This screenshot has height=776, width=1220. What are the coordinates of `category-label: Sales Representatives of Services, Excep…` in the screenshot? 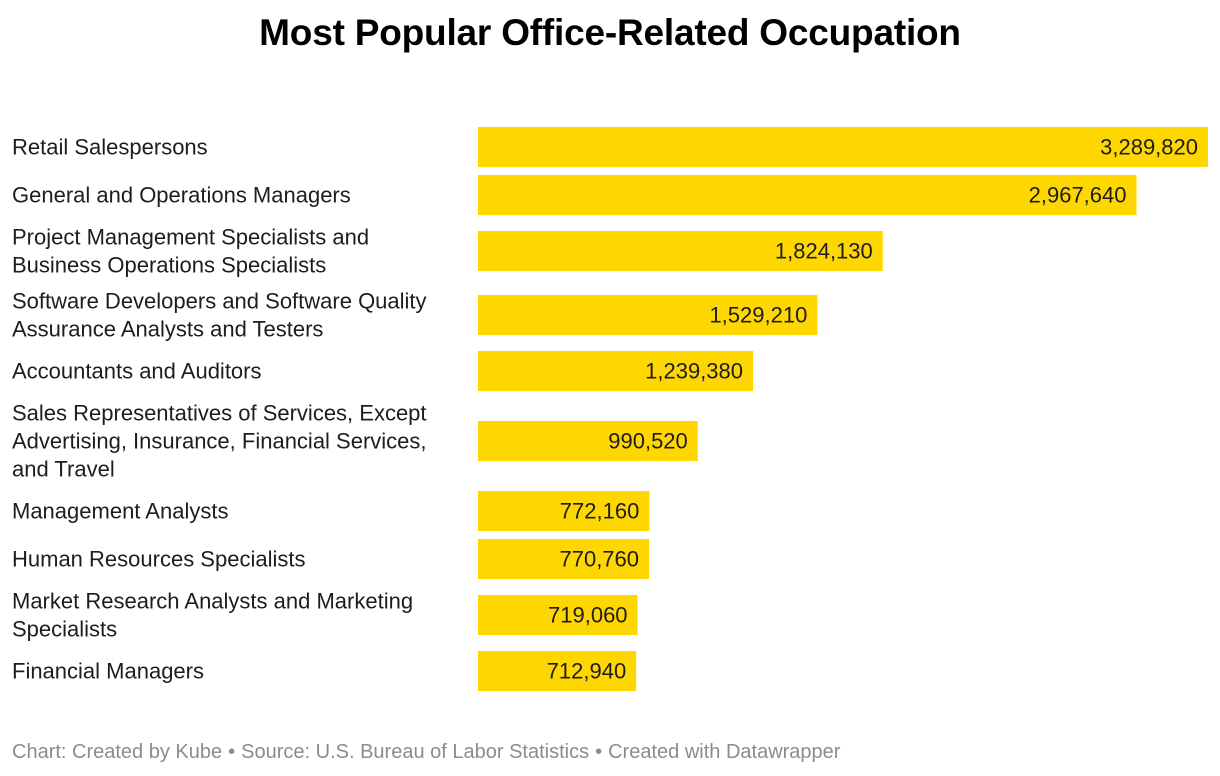 It's located at (219, 441).